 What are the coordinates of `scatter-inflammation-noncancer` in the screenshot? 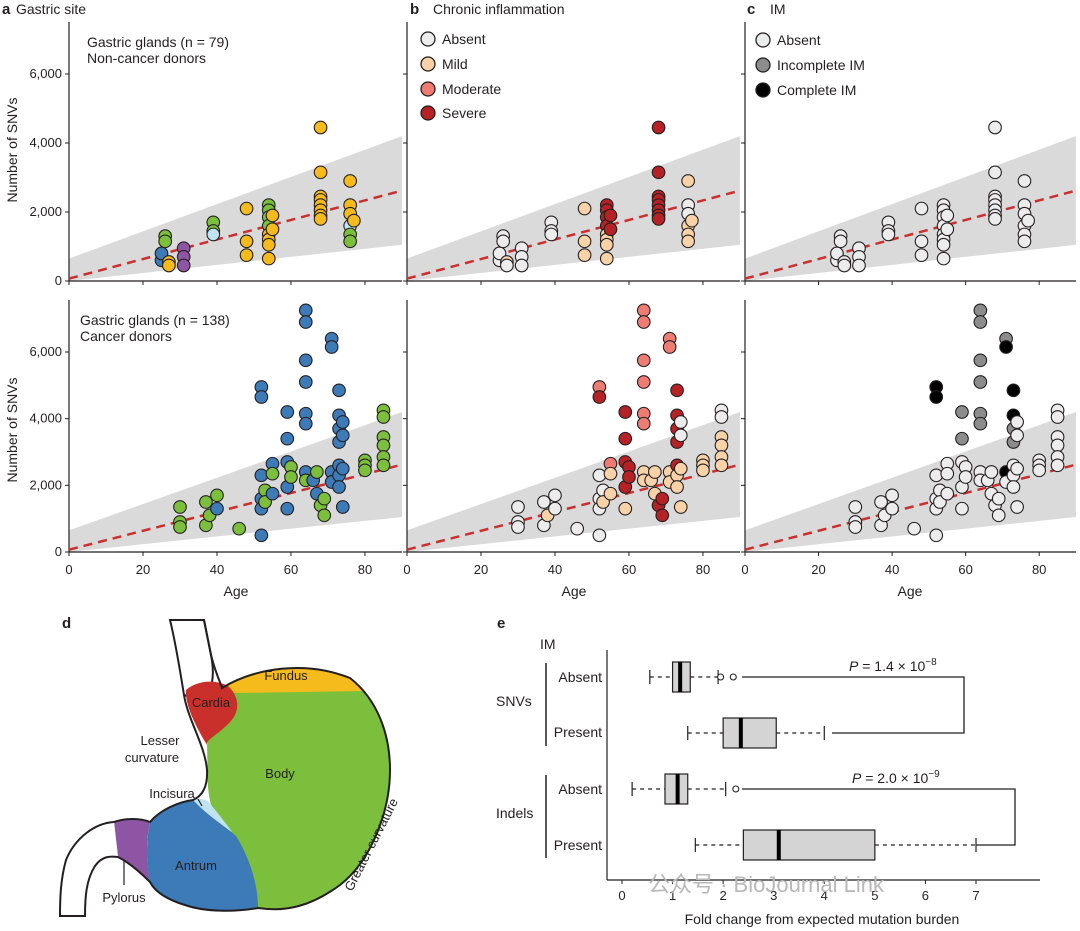 It's located at (572, 153).